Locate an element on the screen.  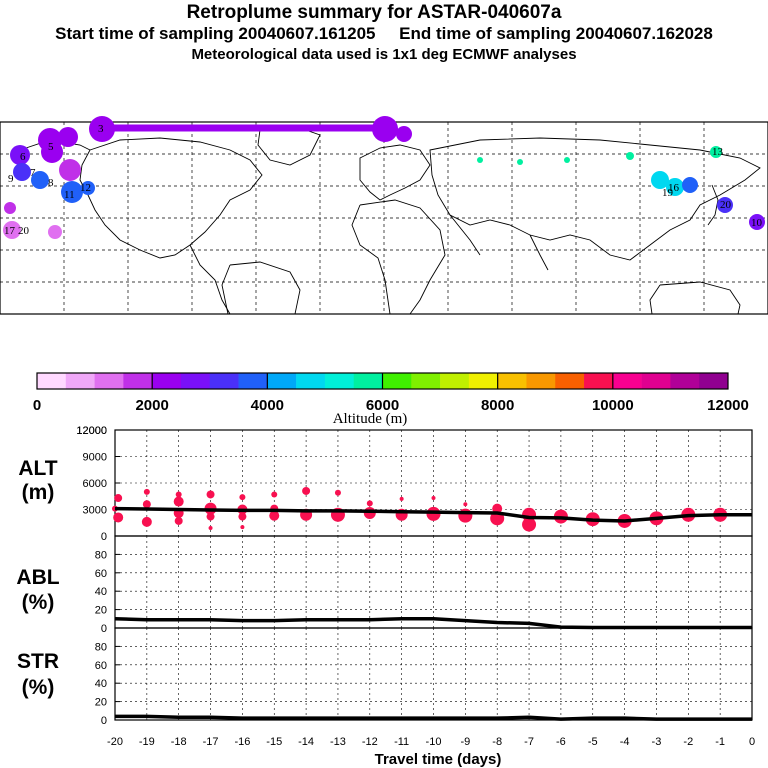
y-tick-label: 60 is located at coordinates (101, 574).